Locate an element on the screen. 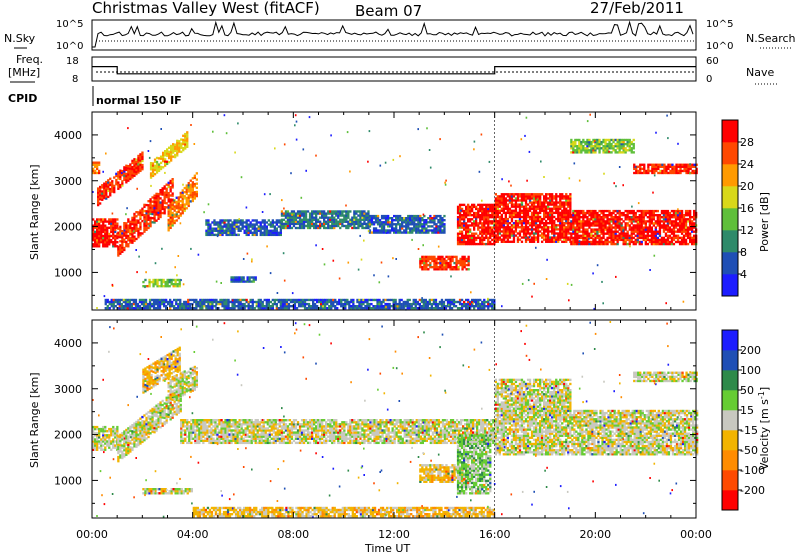 This screenshot has height=554, width=800. date-label: 27/Feb/2011 is located at coordinates (637, 8).